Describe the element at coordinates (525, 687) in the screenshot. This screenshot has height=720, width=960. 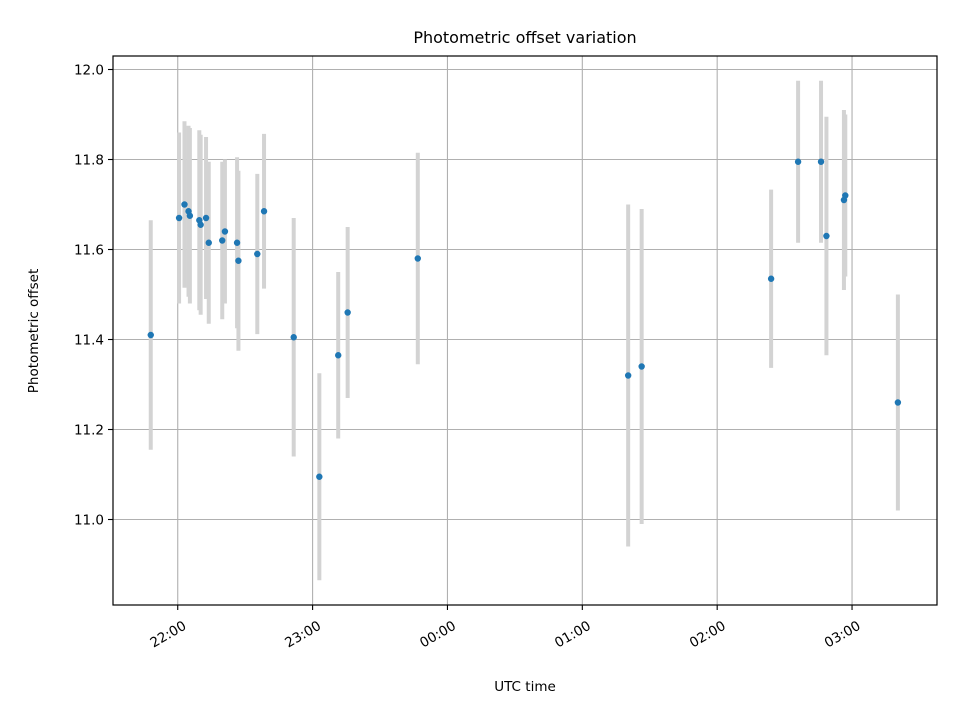
I see `x-axis-label: UTC time` at that location.